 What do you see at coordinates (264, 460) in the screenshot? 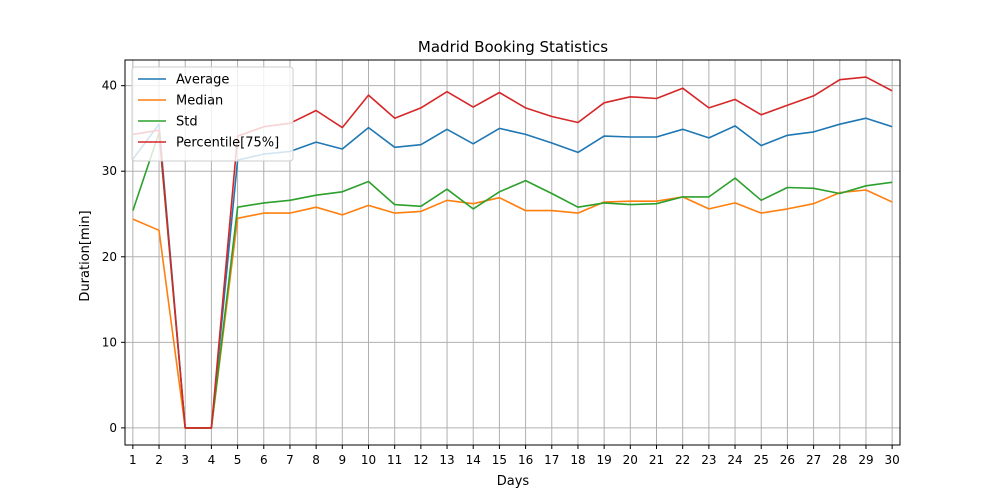
I see `x-tick-label: 6` at bounding box center [264, 460].